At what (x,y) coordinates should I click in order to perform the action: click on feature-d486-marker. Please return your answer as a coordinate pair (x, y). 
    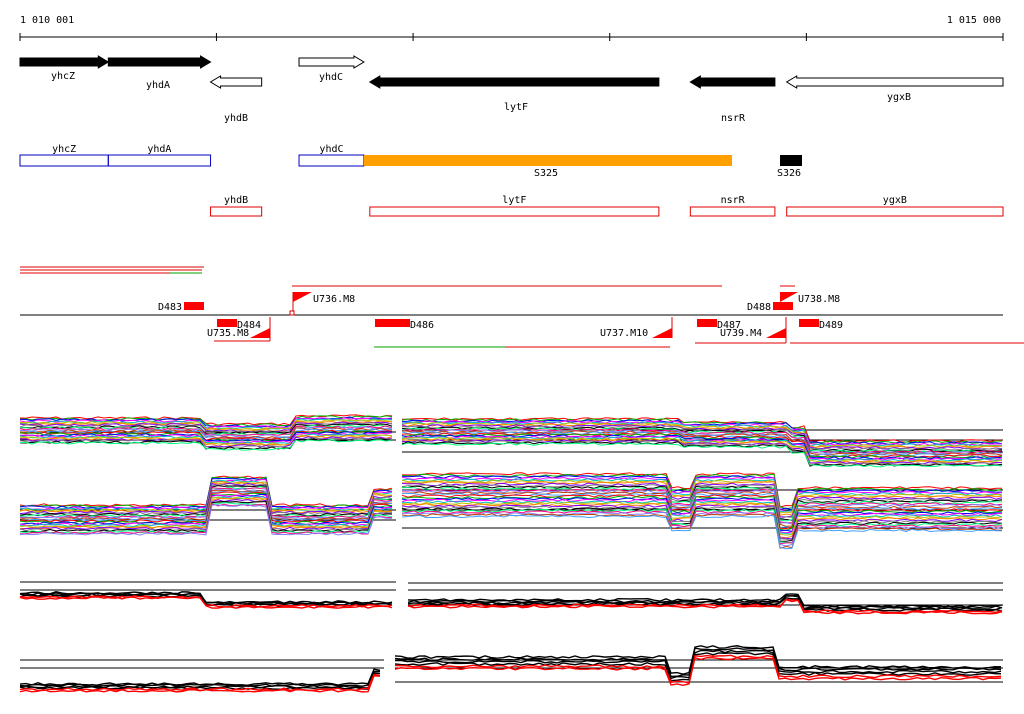
    Looking at the image, I should click on (392, 323).